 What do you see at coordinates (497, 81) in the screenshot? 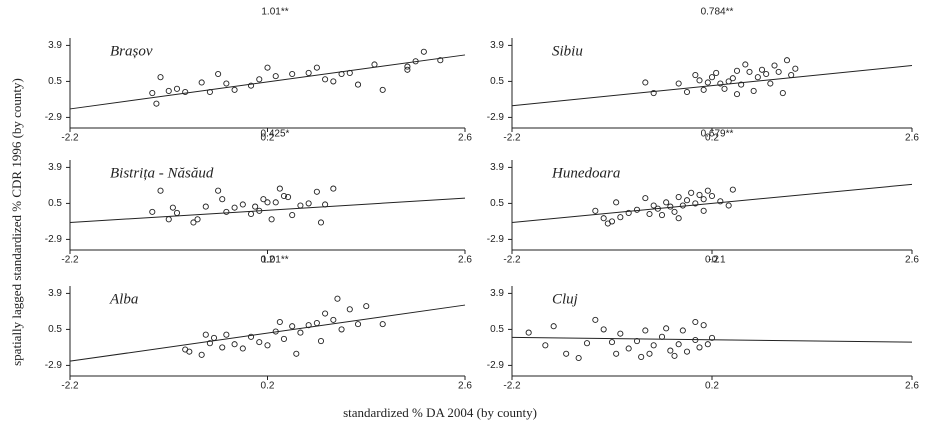
I see `y-tick-label: 0.5` at bounding box center [497, 81].